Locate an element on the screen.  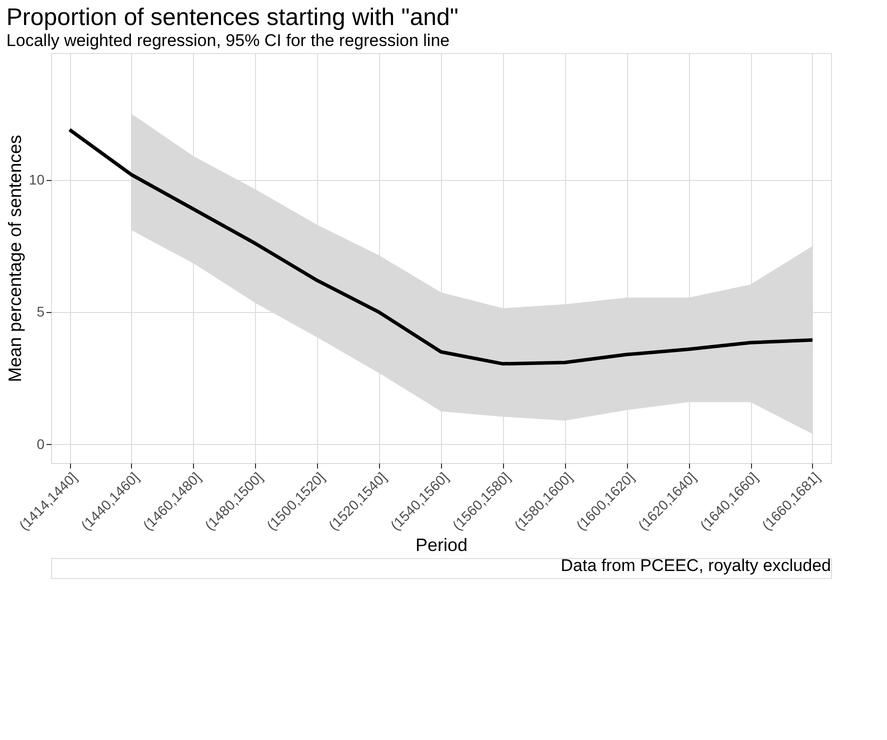
y-axis-title: Mean percentage of sentences is located at coordinates (14, 258).